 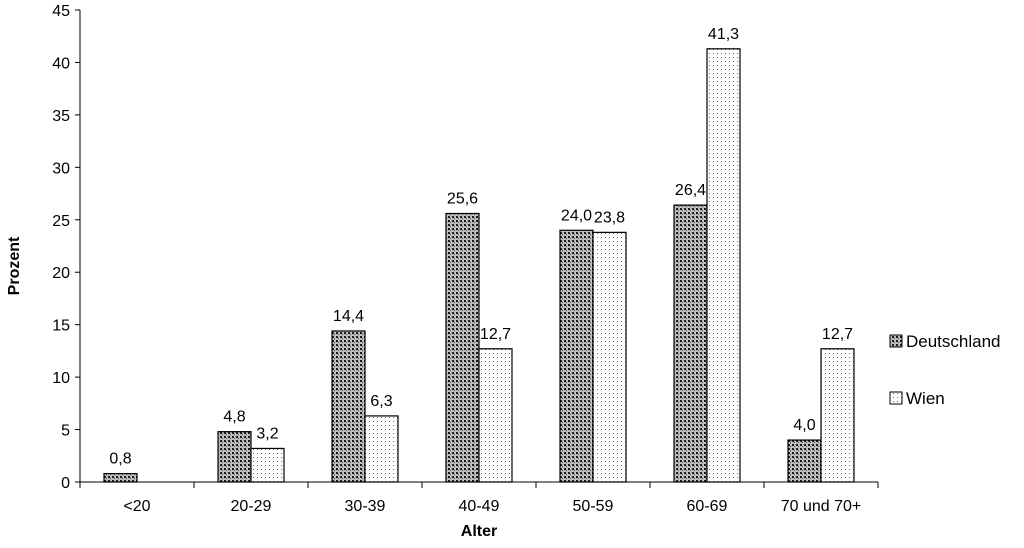 I want to click on legend: Deutschland Wien, so click(x=945, y=370).